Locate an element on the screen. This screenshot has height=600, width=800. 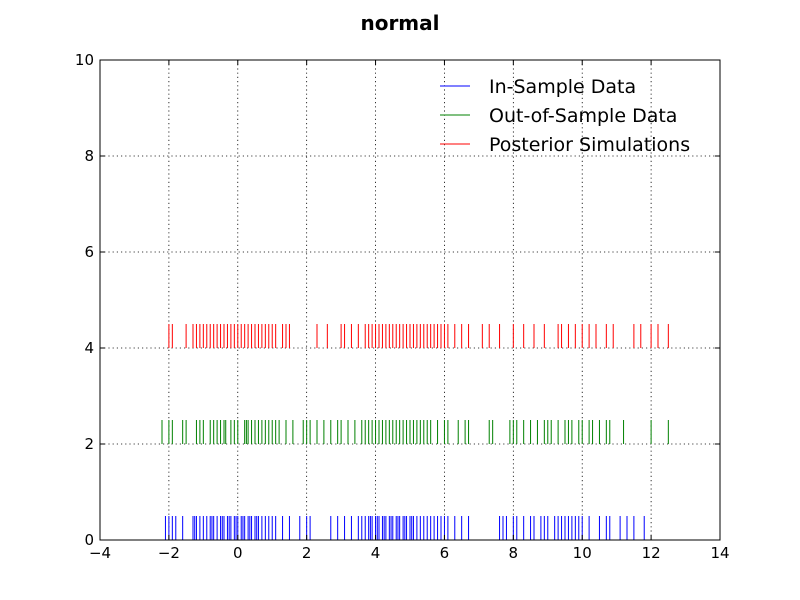
y-tick-label: 2 is located at coordinates (89, 444).